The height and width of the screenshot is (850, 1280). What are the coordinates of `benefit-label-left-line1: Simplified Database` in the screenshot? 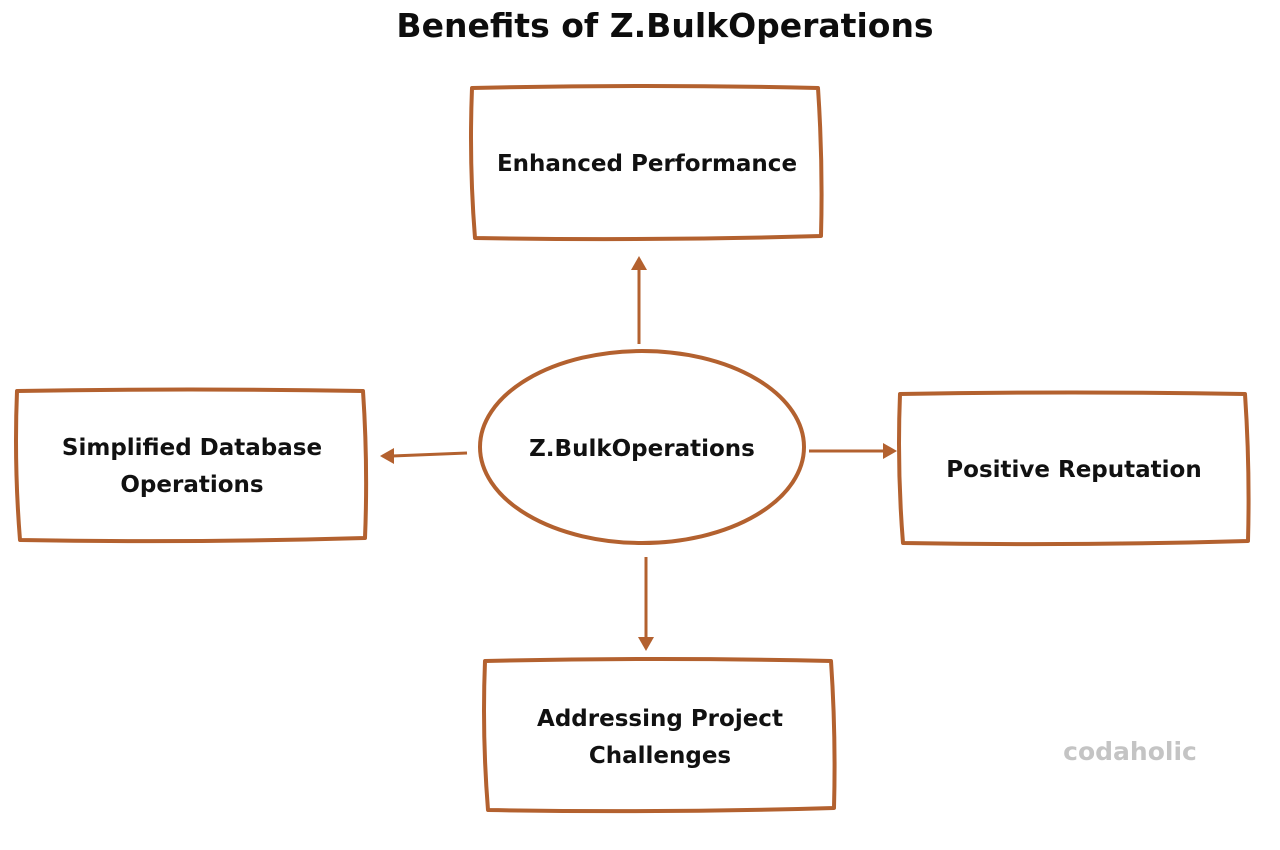 It's located at (192, 448).